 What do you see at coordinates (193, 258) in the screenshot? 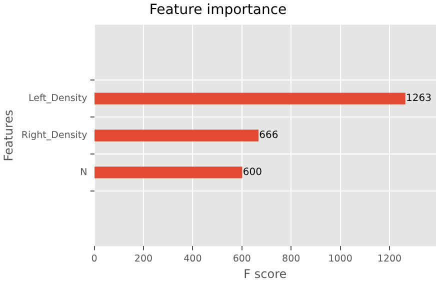
I see `x-tick-label: 400` at bounding box center [193, 258].